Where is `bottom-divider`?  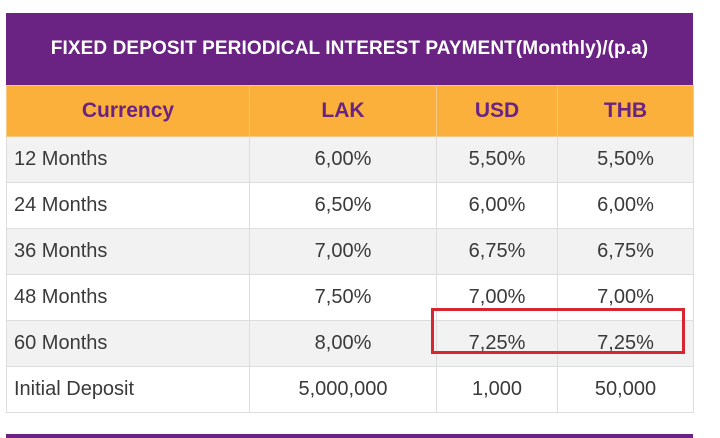
bottom-divider is located at coordinates (349, 436).